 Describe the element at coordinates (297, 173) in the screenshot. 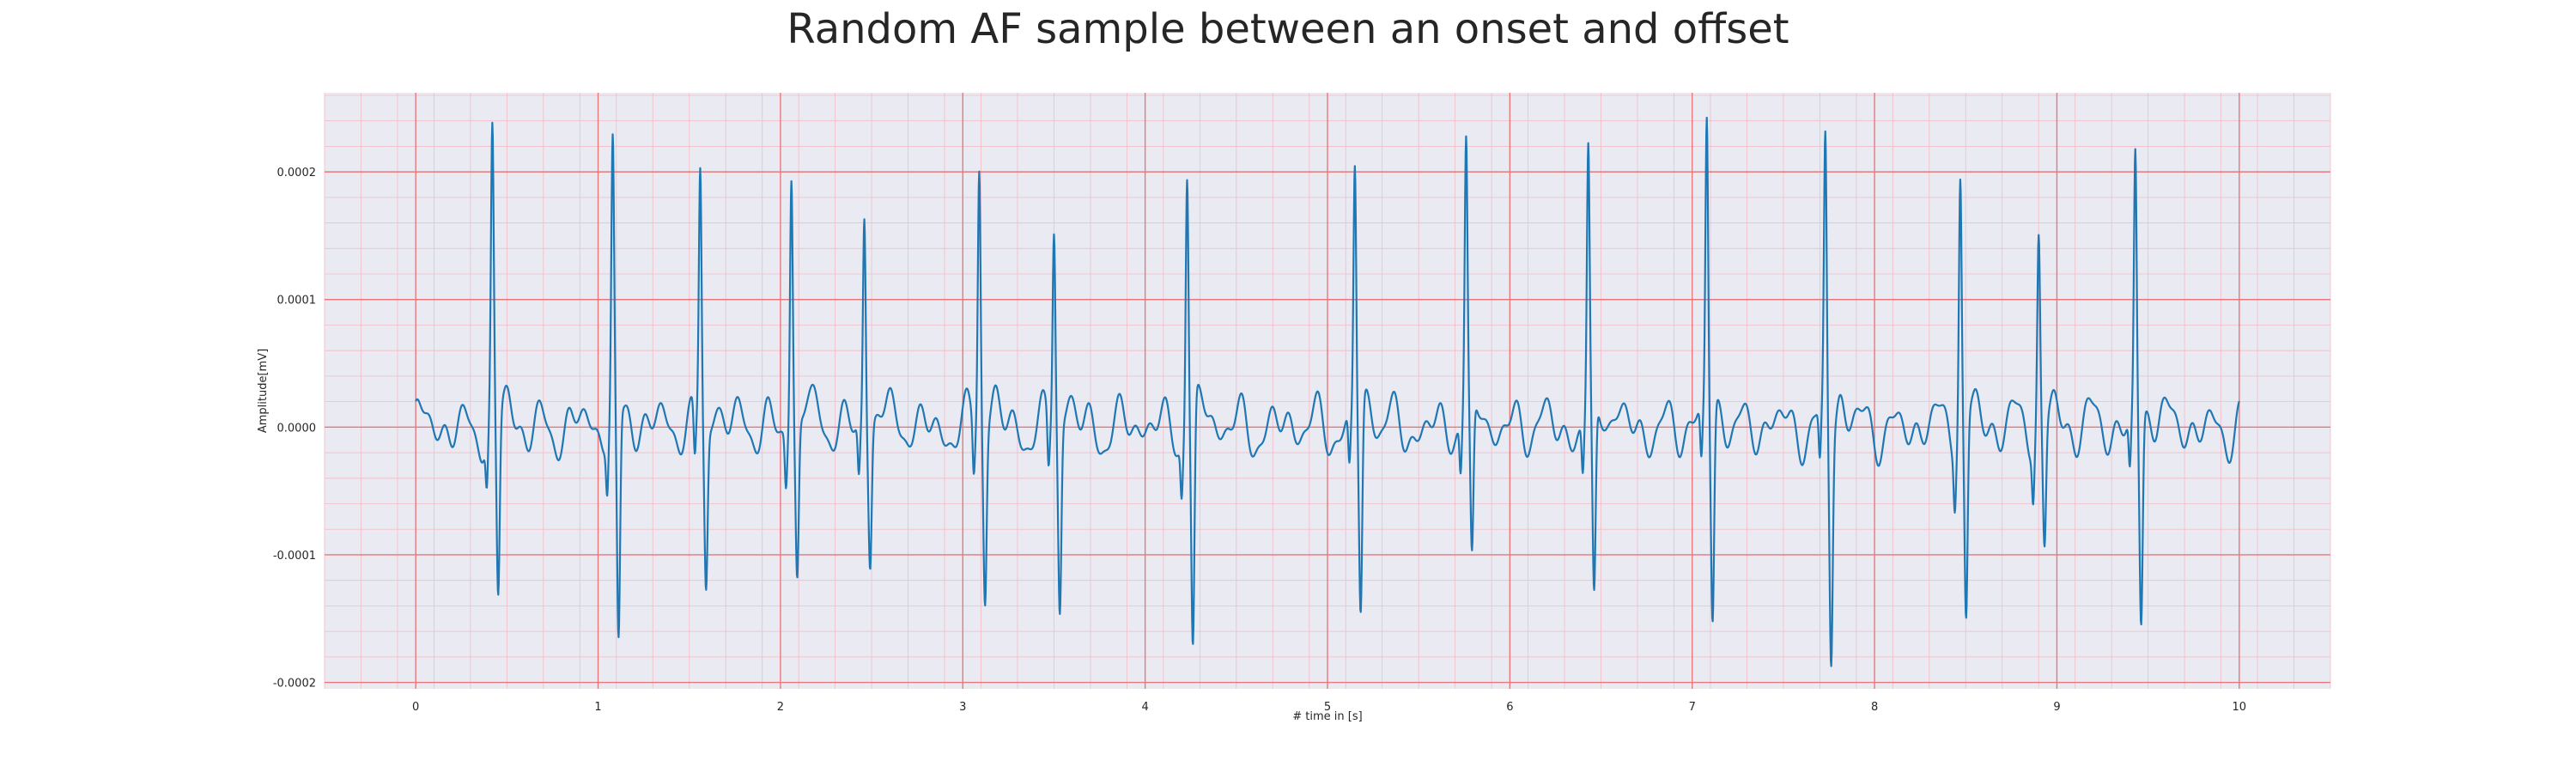

I see `y-tick-label: 0.0002` at that location.